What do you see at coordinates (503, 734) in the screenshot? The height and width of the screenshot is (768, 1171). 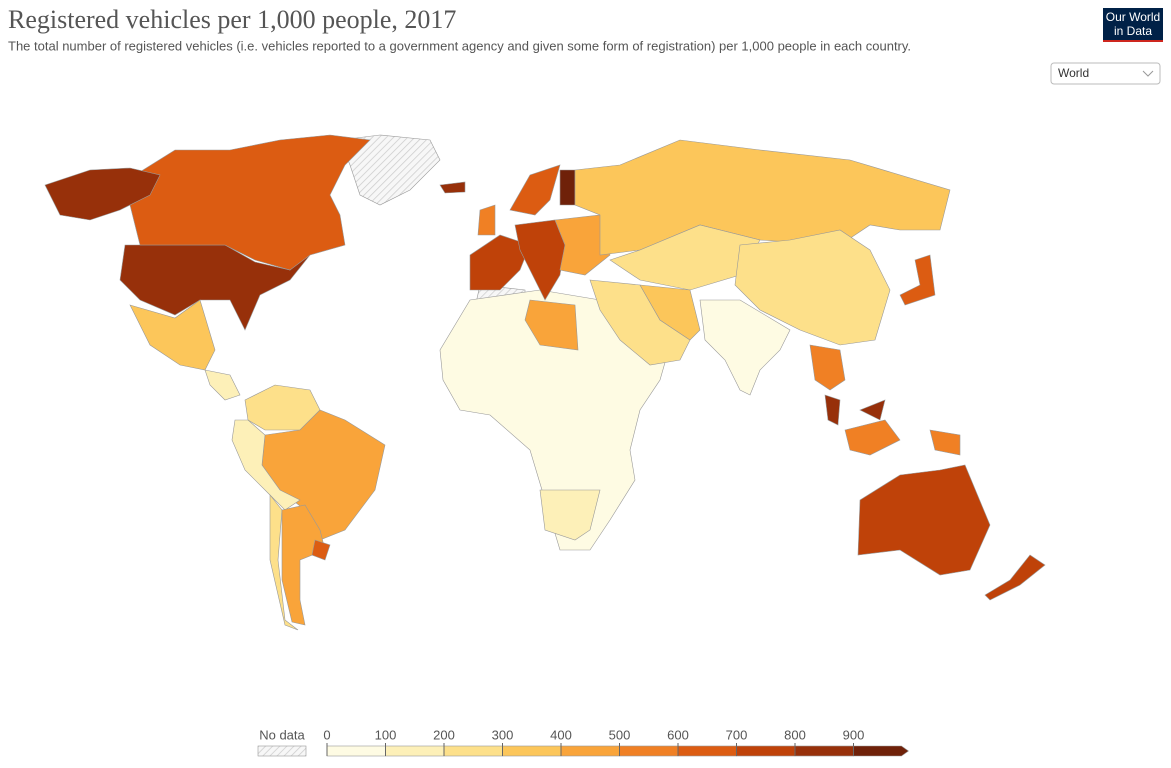 I see `legend-tick-label: 300` at bounding box center [503, 734].